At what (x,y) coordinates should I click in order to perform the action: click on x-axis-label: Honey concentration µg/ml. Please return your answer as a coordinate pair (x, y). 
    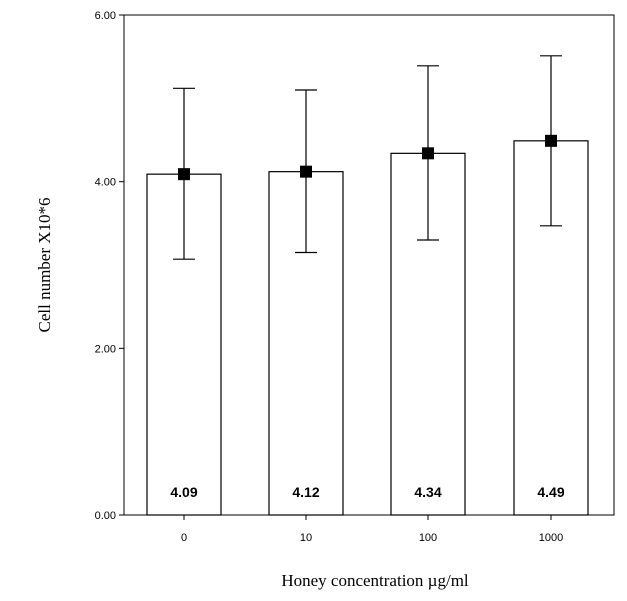
    Looking at the image, I should click on (375, 580).